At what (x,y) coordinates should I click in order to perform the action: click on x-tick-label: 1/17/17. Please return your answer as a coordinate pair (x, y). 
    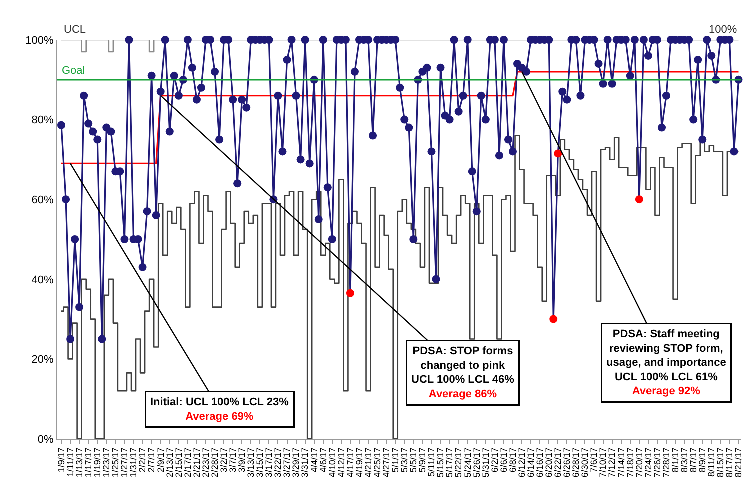
    Looking at the image, I should click on (89, 463).